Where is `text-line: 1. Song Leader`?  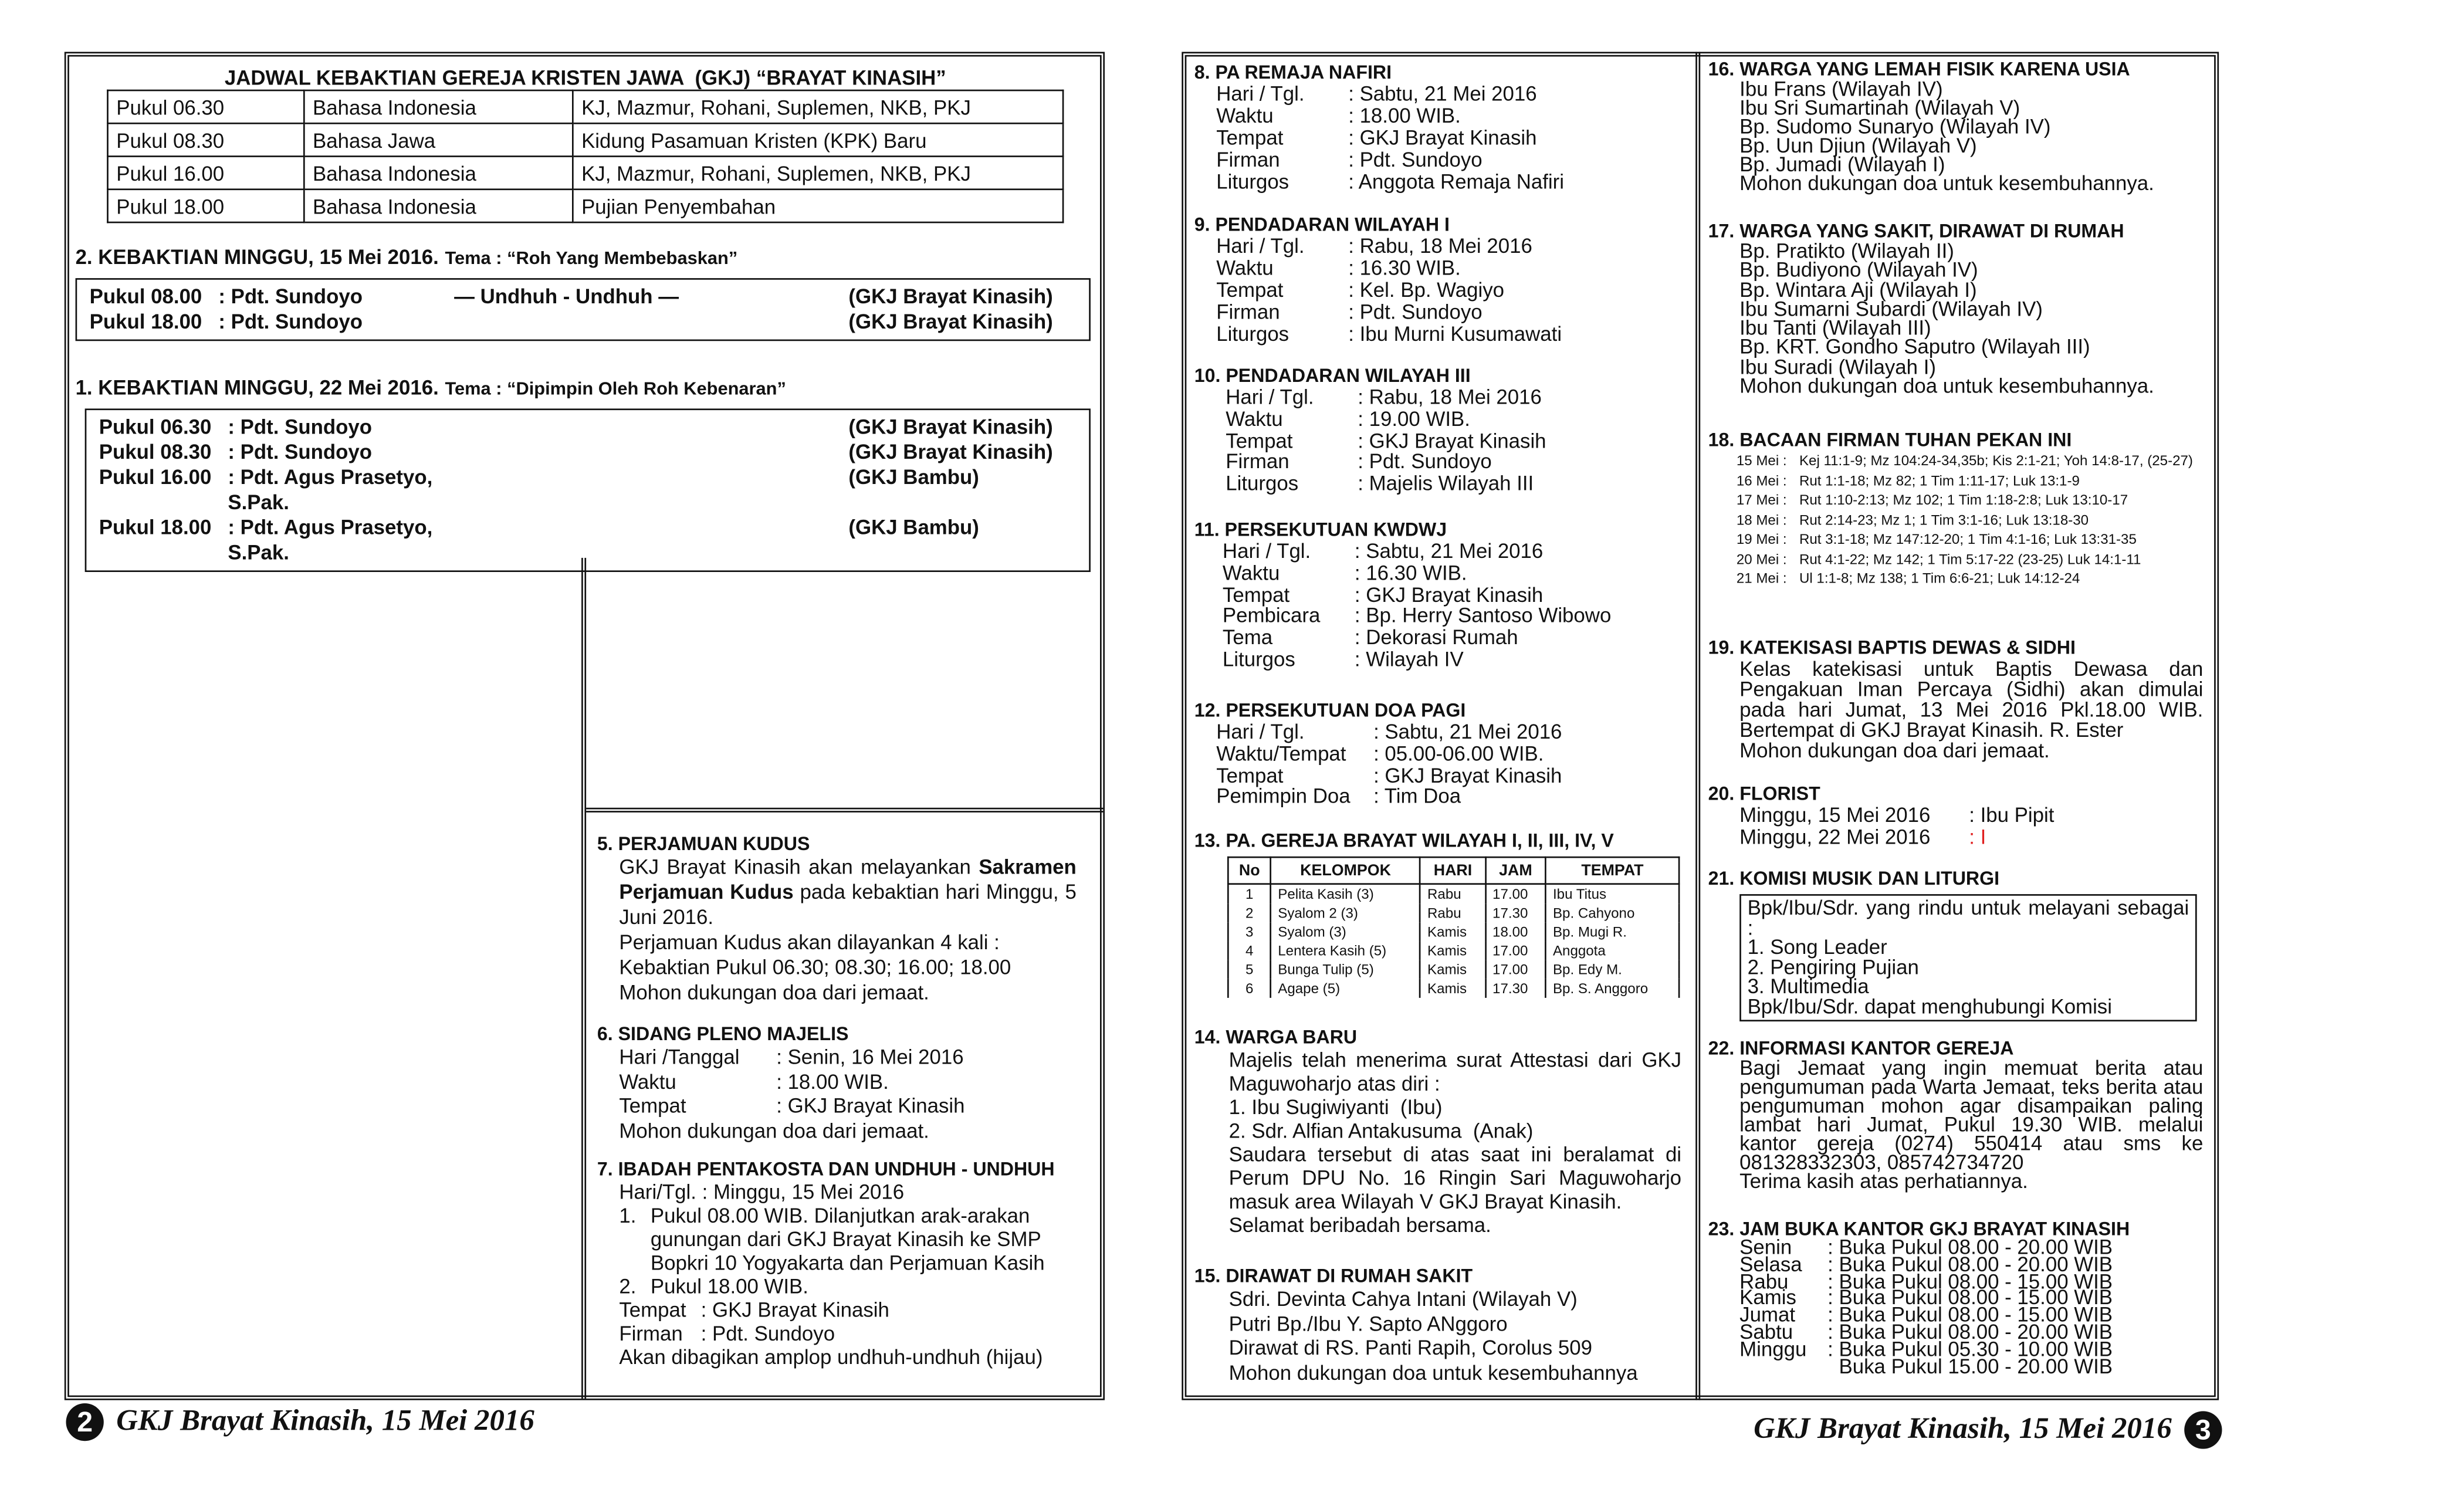
text-line: 1. Song Leader is located at coordinates (1817, 947).